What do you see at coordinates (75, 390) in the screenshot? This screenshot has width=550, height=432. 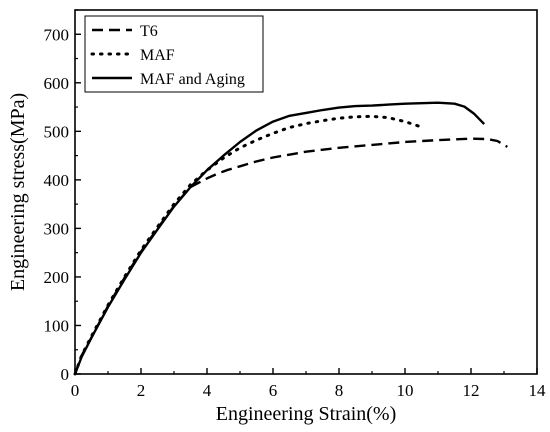 I see `x-tick-label: 0` at bounding box center [75, 390].